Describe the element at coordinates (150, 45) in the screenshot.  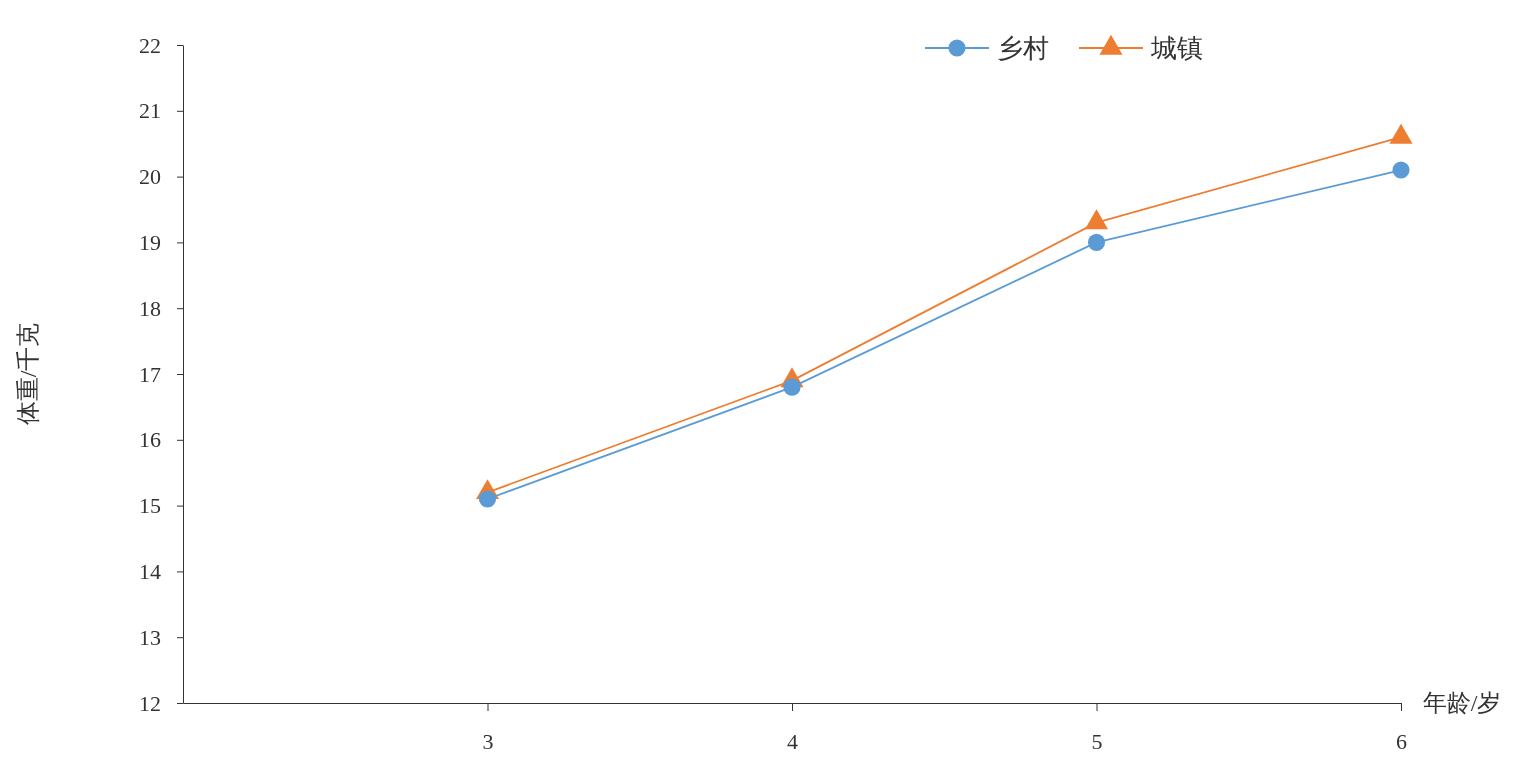
I see `y-tick-label: 22` at that location.